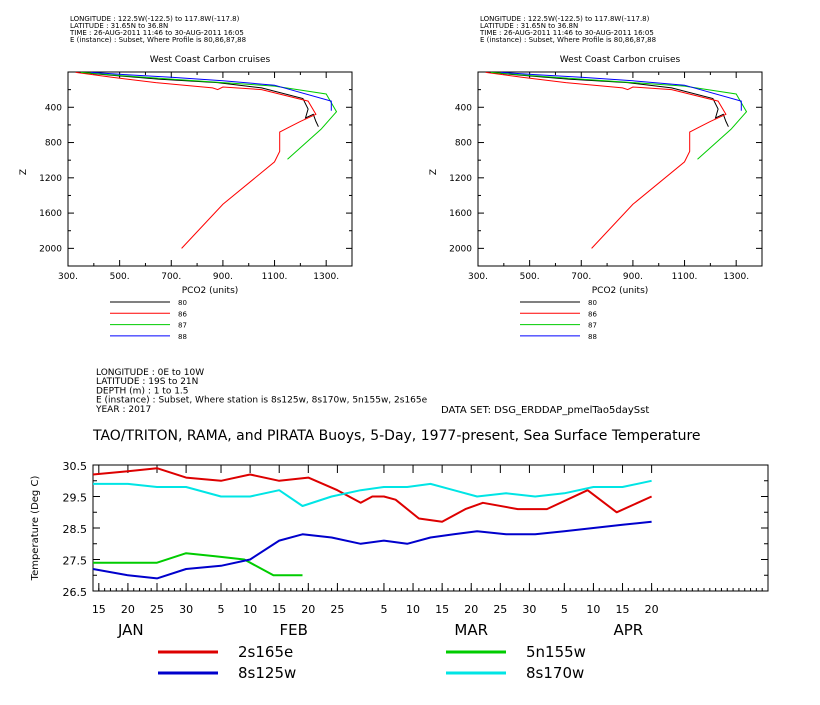 Image resolution: width=820 pixels, height=705 pixels. Describe the element at coordinates (628, 630) in the screenshot. I see `month-label: APR` at that location.